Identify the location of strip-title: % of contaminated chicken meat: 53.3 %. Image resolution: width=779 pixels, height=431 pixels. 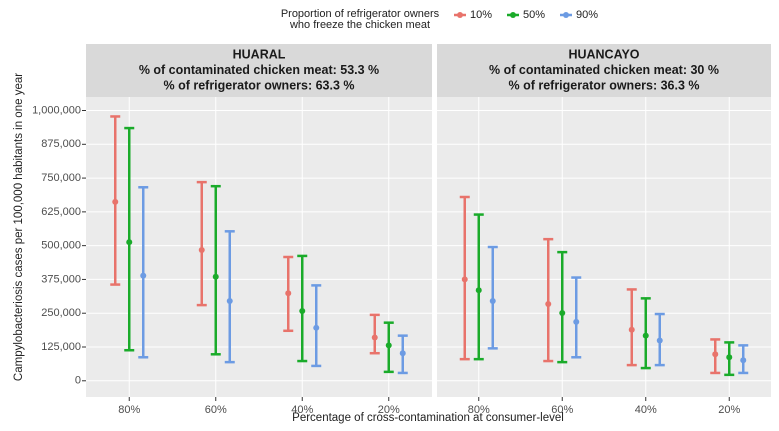
(259, 70).